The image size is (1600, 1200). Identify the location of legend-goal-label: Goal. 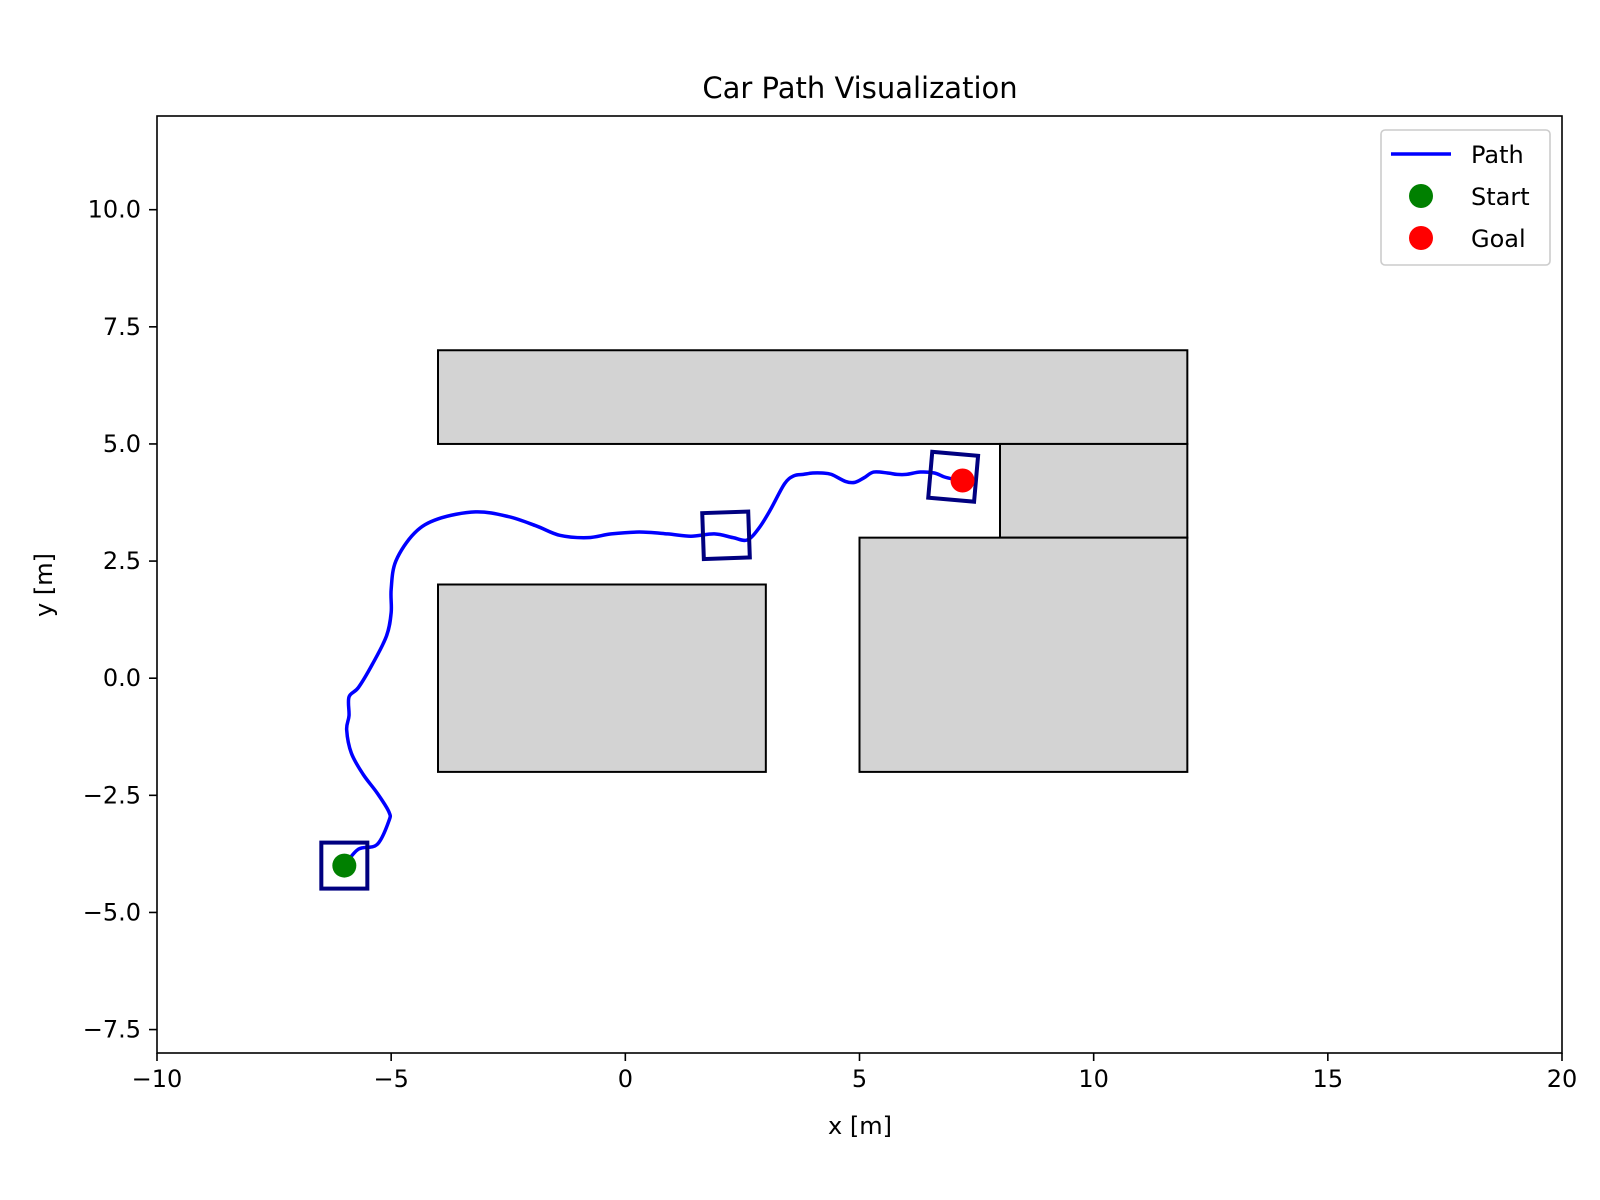
(1498, 239).